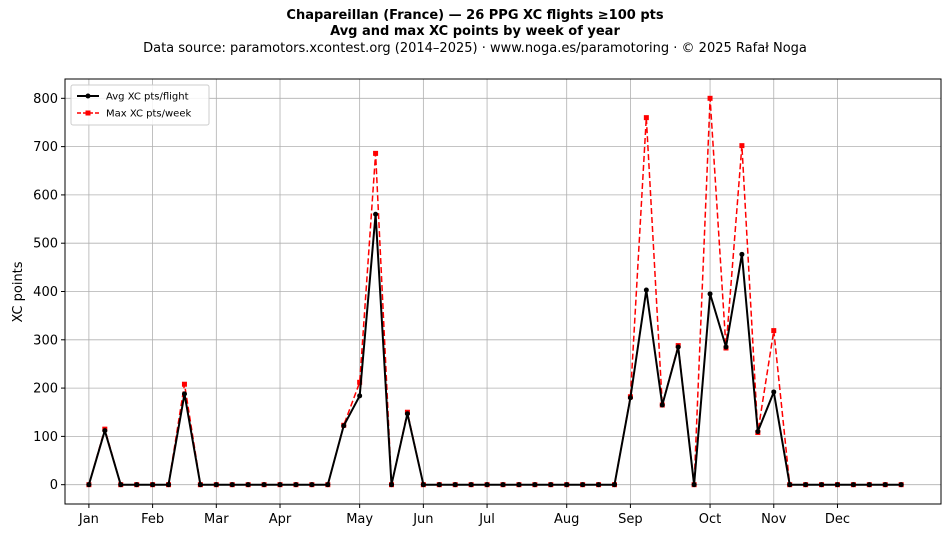 The width and height of the screenshot is (950, 539). What do you see at coordinates (45, 437) in the screenshot?
I see `y-tick-label: 100` at bounding box center [45, 437].